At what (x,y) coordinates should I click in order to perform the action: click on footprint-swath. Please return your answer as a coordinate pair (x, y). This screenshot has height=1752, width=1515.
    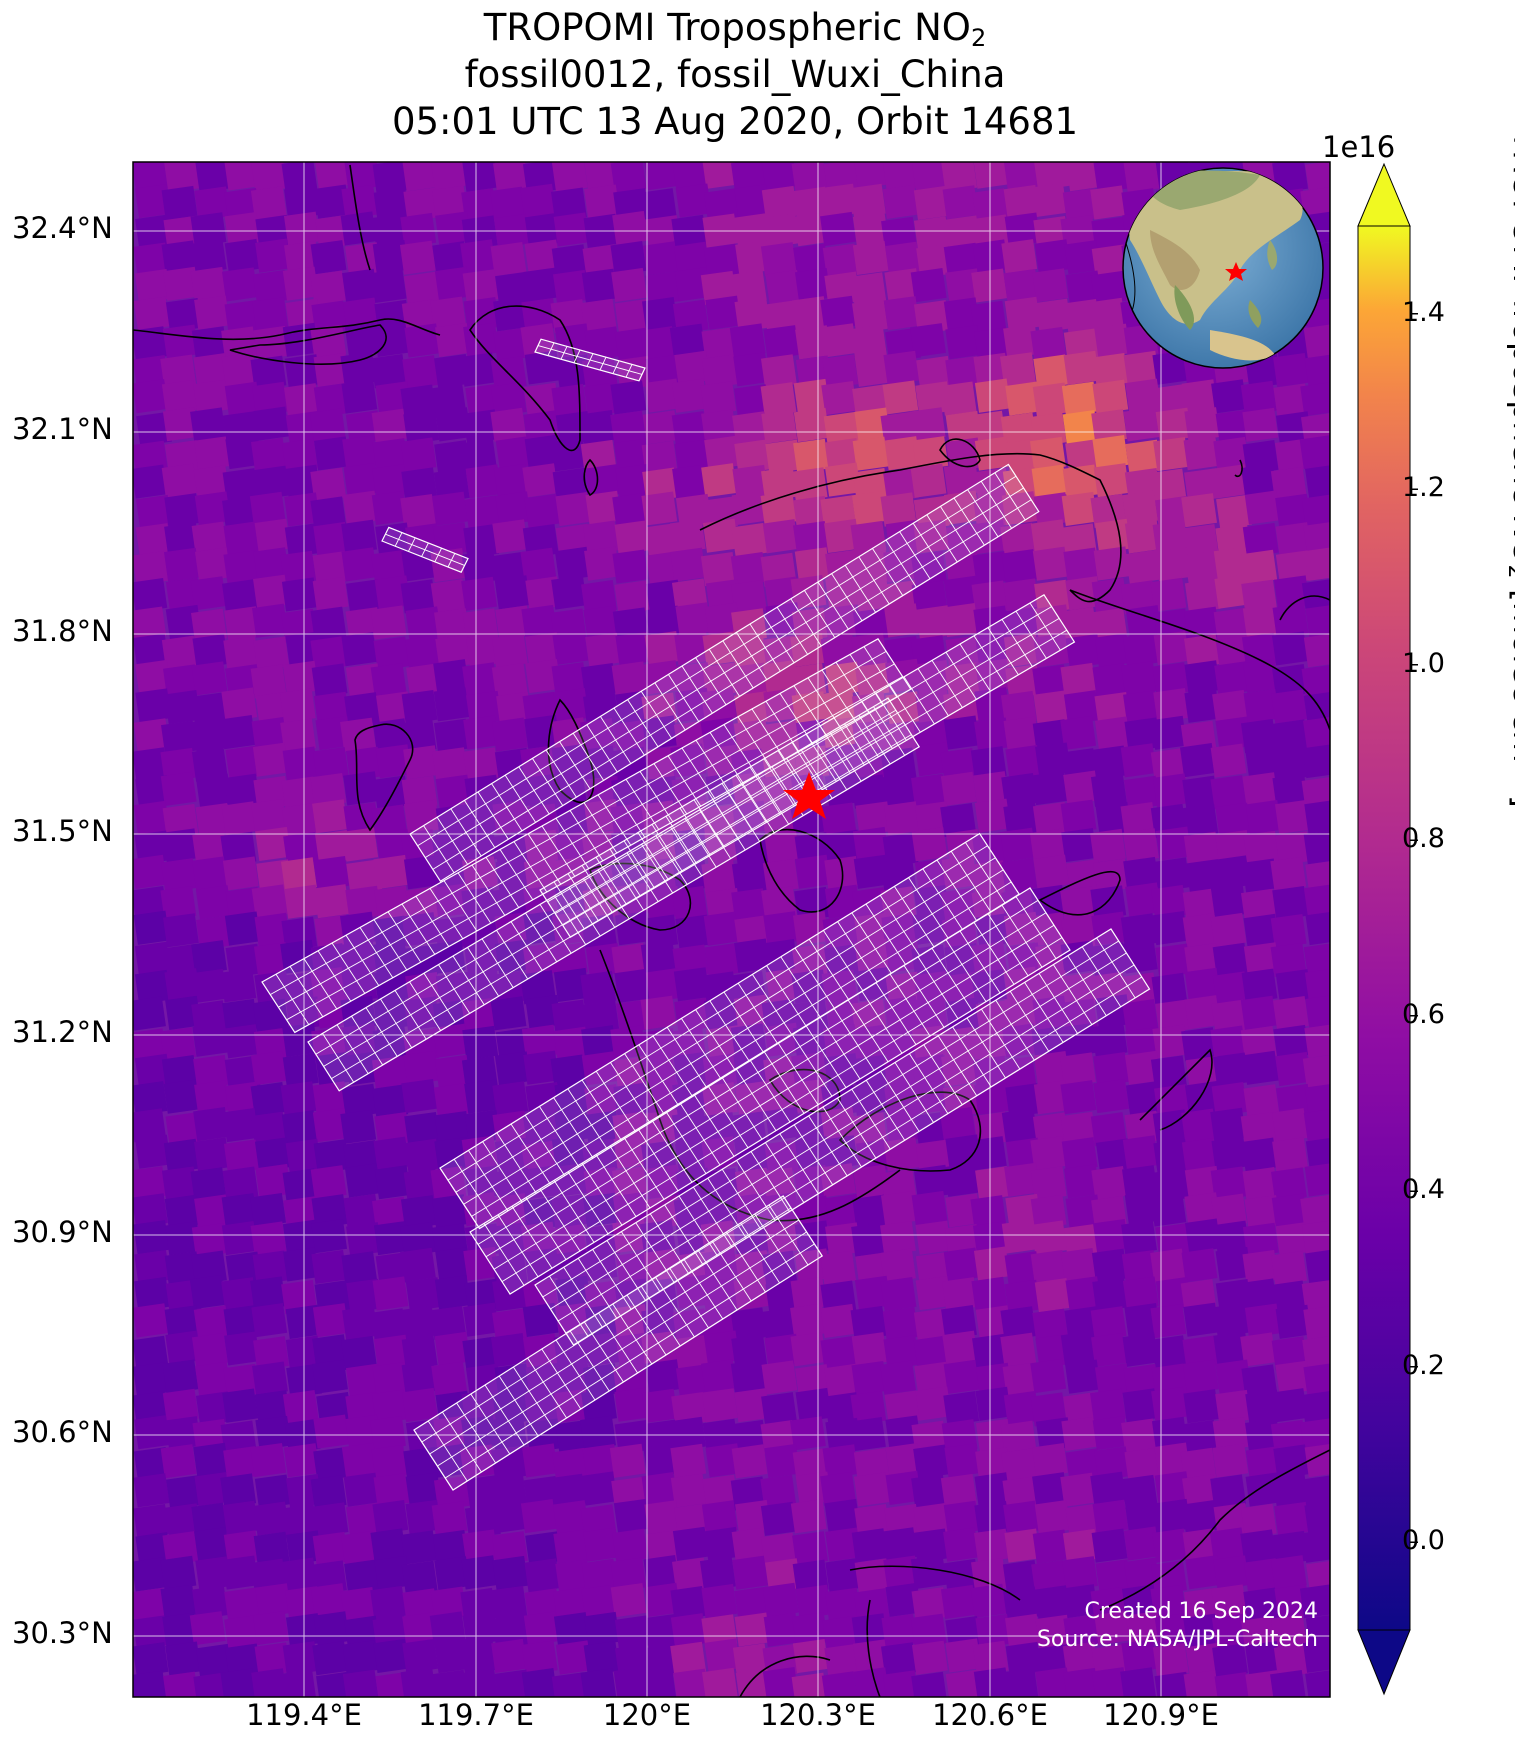
    Looking at the image, I should click on (618, 1343).